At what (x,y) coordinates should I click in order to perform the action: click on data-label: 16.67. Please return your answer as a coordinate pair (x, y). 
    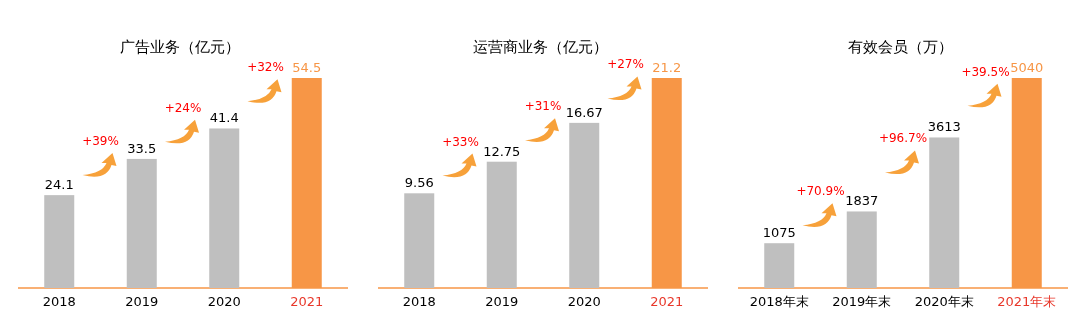
    Looking at the image, I should click on (584, 112).